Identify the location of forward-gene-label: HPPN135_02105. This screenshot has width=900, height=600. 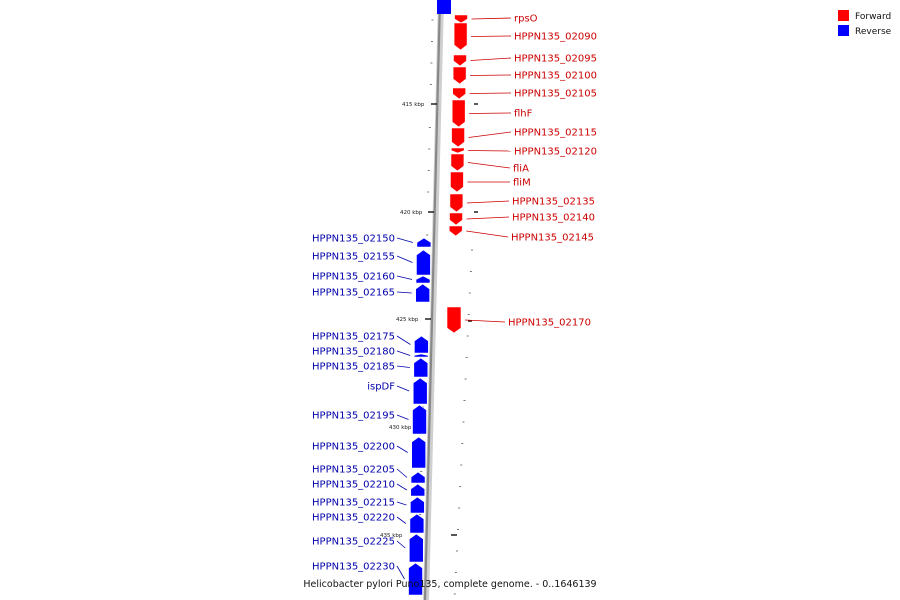
(555, 94).